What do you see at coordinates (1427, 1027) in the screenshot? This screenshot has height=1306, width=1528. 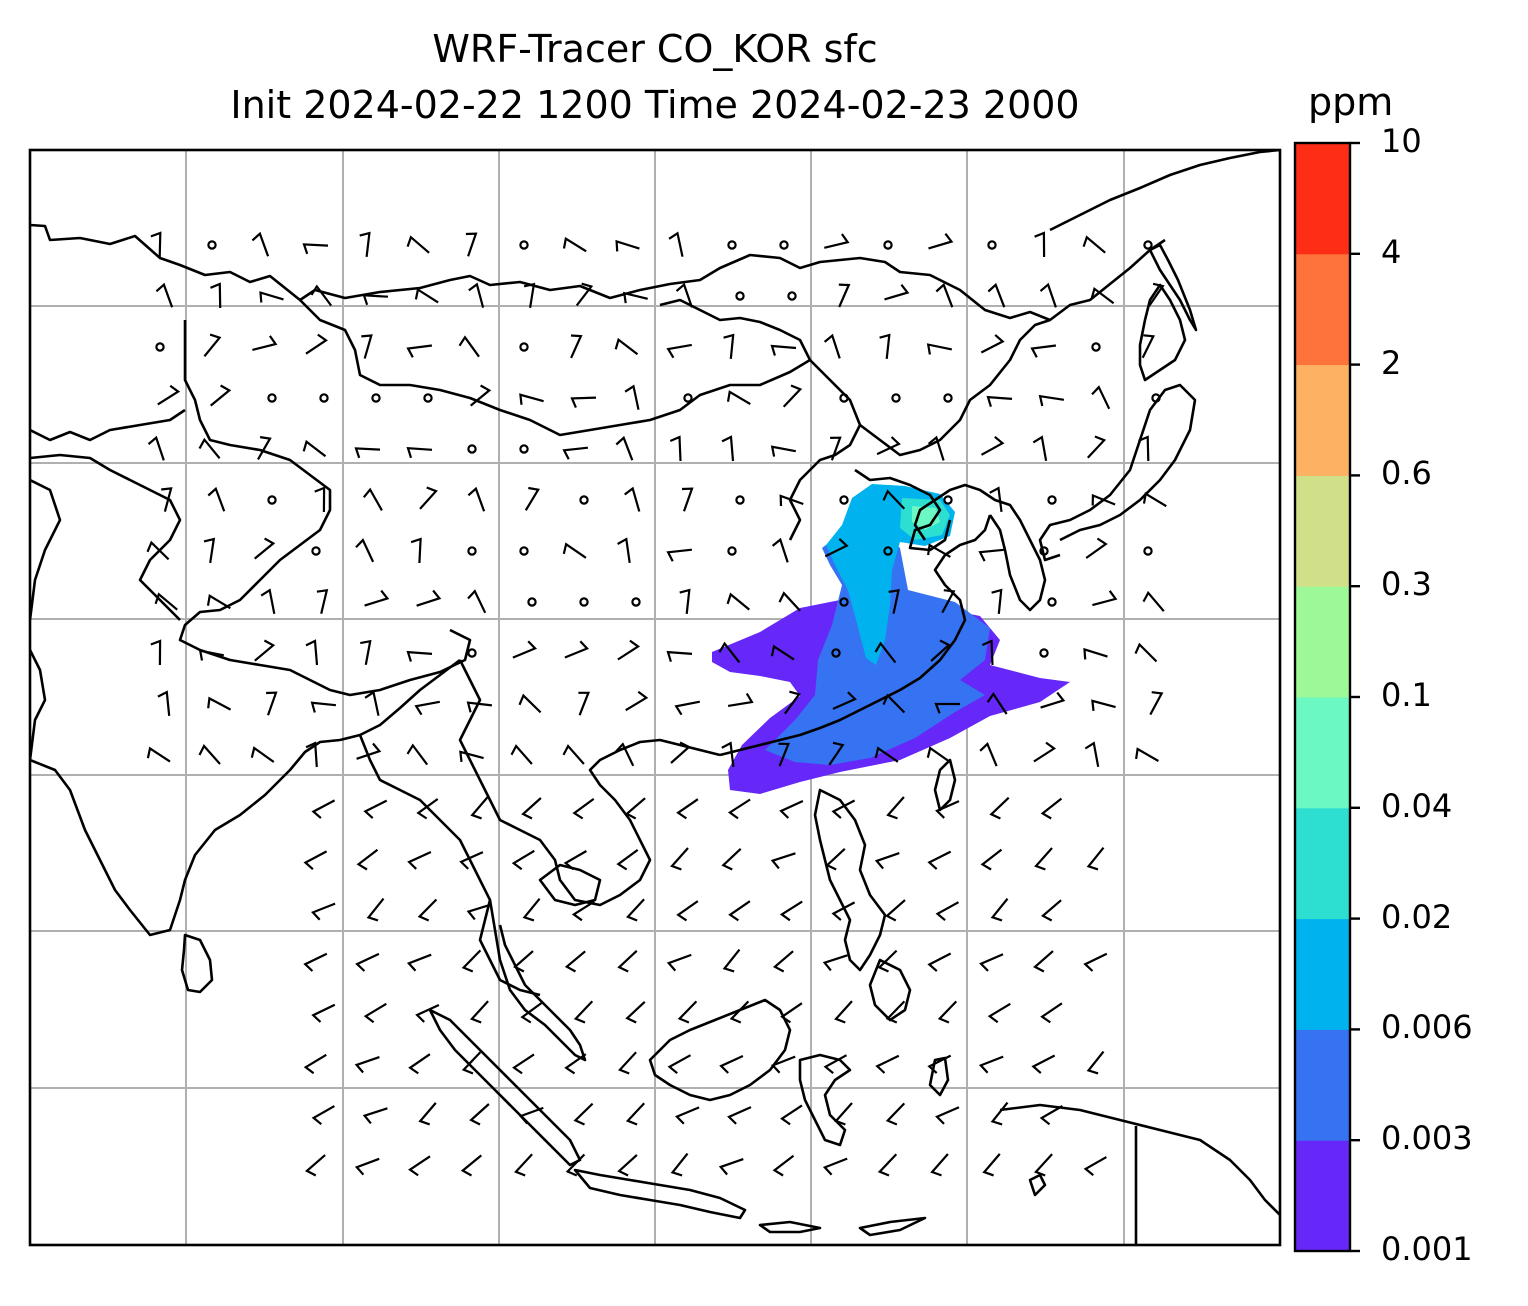 I see `colorbar-tick-label: 0.006` at bounding box center [1427, 1027].